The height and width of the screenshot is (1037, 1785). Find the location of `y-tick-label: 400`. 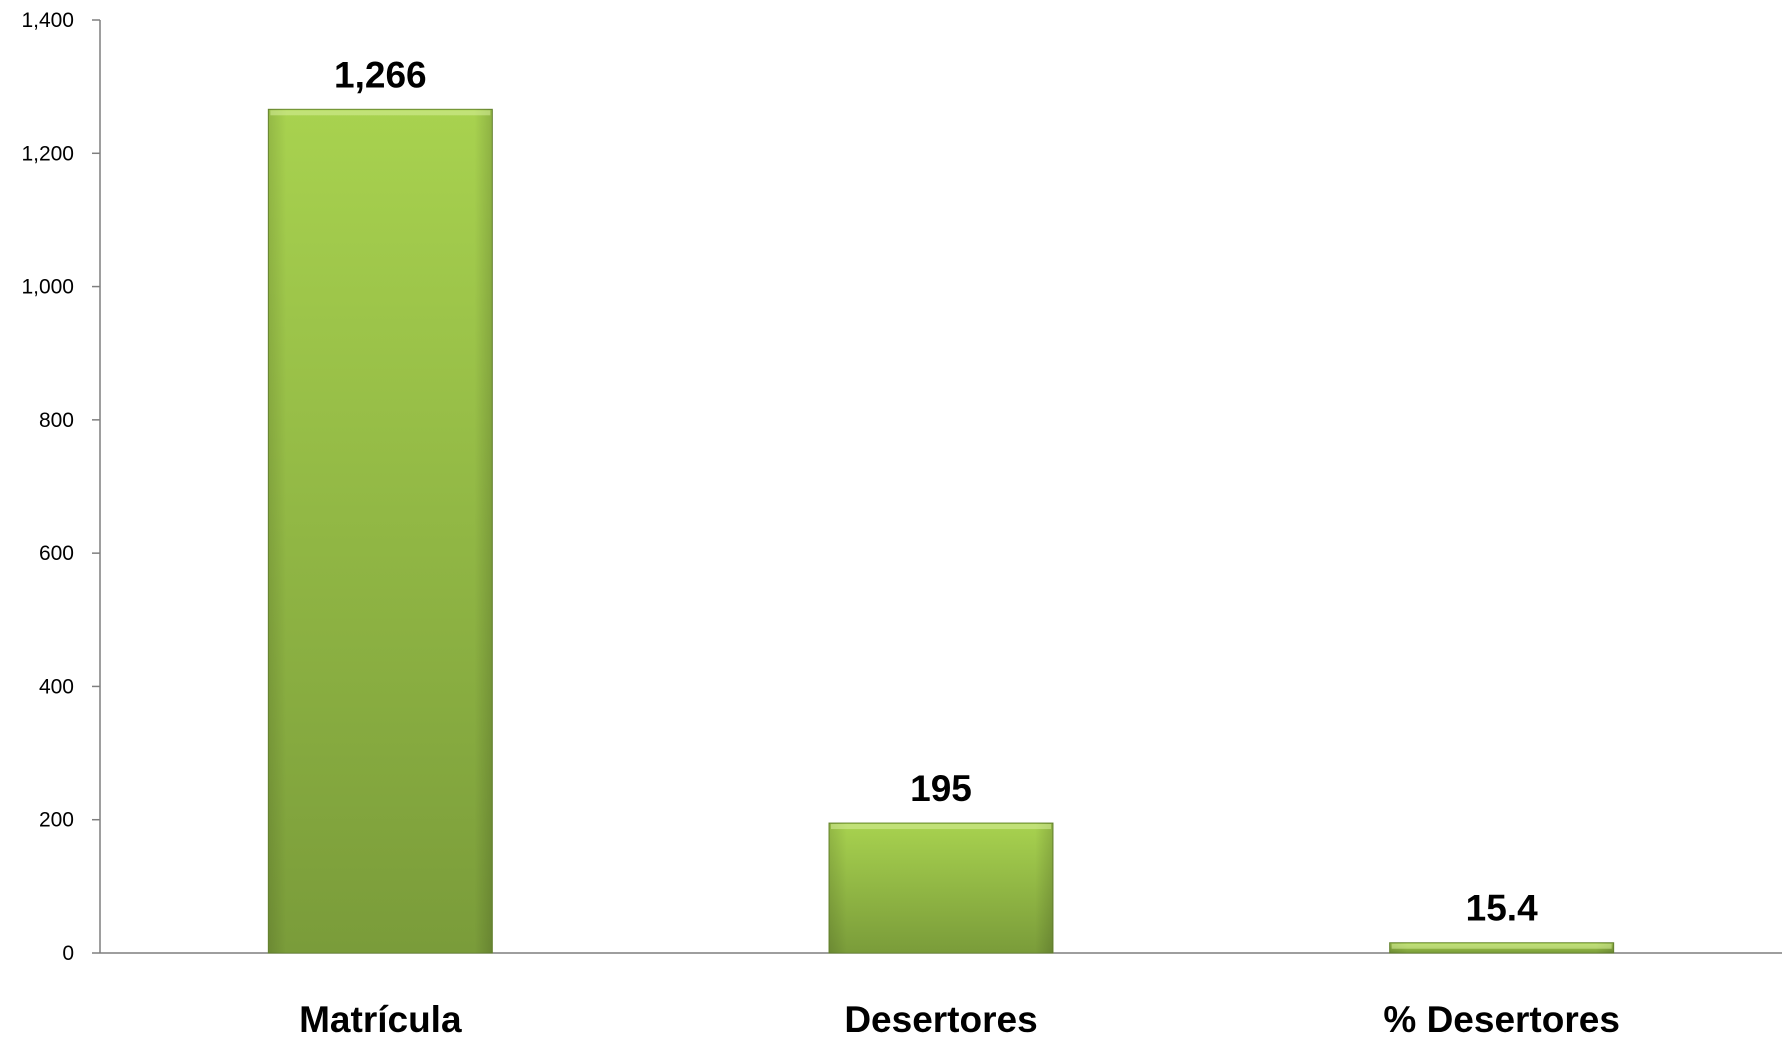

y-tick-label: 400 is located at coordinates (56, 686).